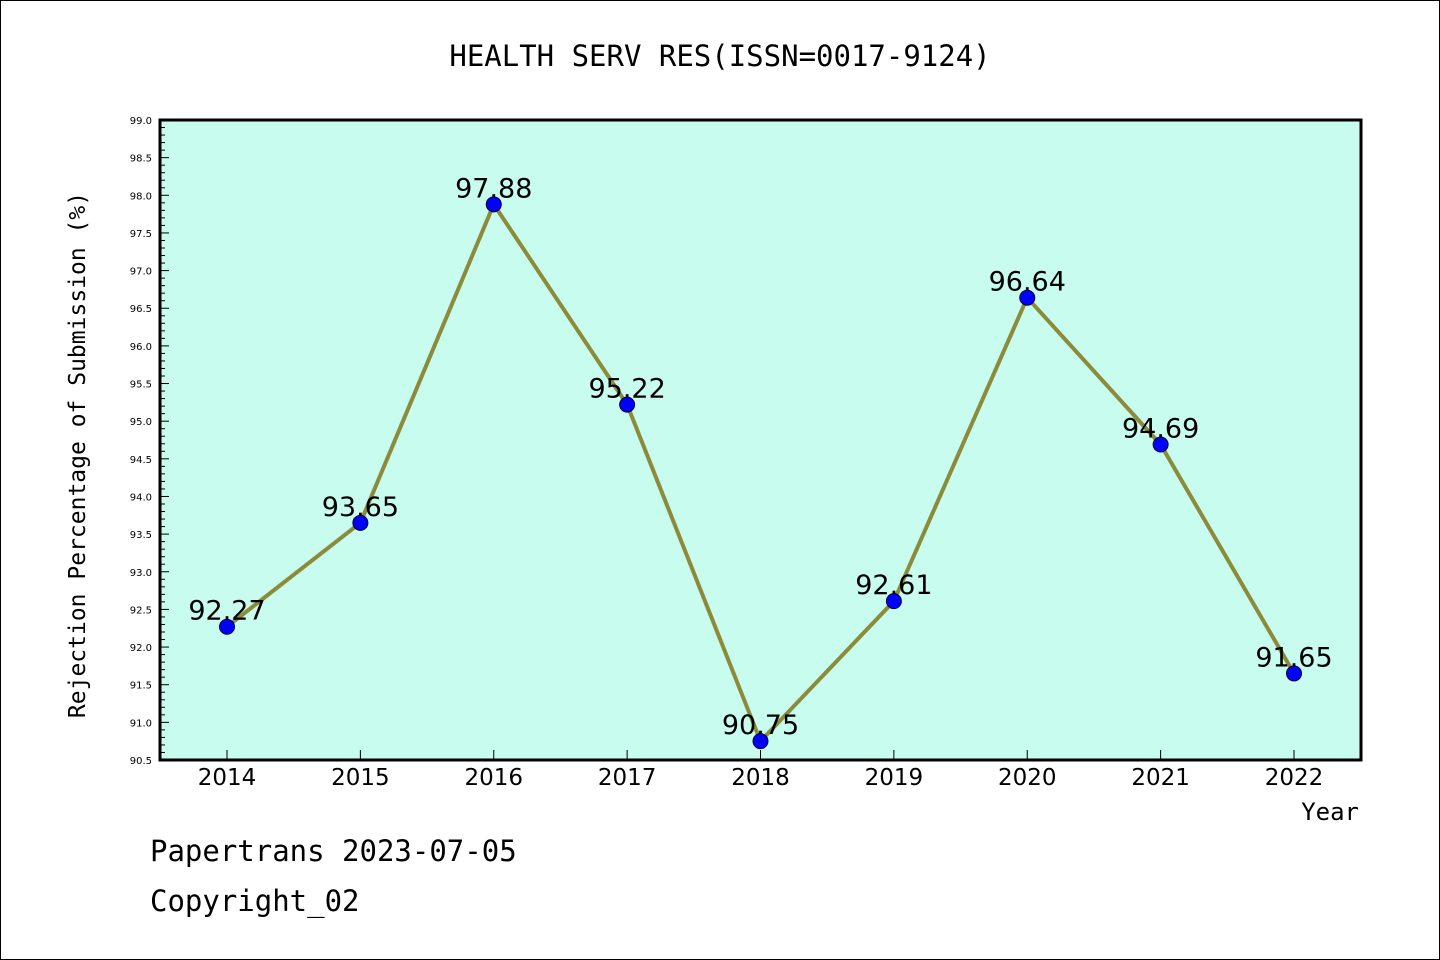 This screenshot has height=960, width=1440. What do you see at coordinates (1160, 778) in the screenshot?
I see `x-tick-label: 2021` at bounding box center [1160, 778].